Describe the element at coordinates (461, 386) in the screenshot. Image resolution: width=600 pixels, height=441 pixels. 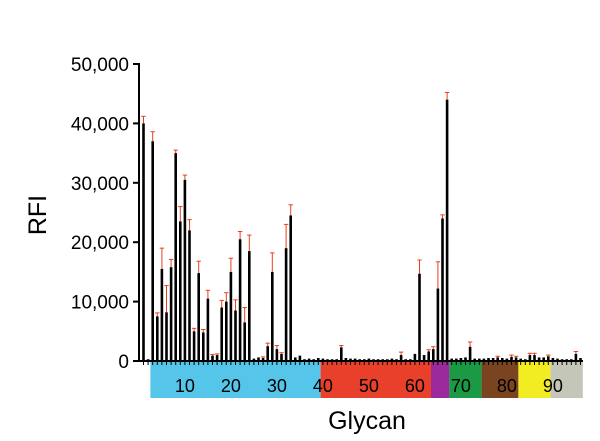
I see `x-tick-label-70: 70` at that location.